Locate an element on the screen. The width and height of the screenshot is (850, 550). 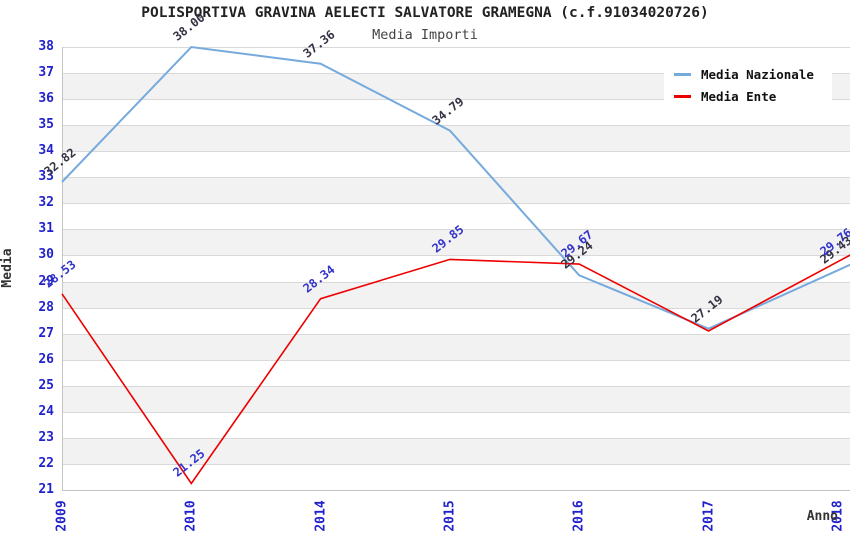
x-tick-label: 2009 is located at coordinates (62, 516).